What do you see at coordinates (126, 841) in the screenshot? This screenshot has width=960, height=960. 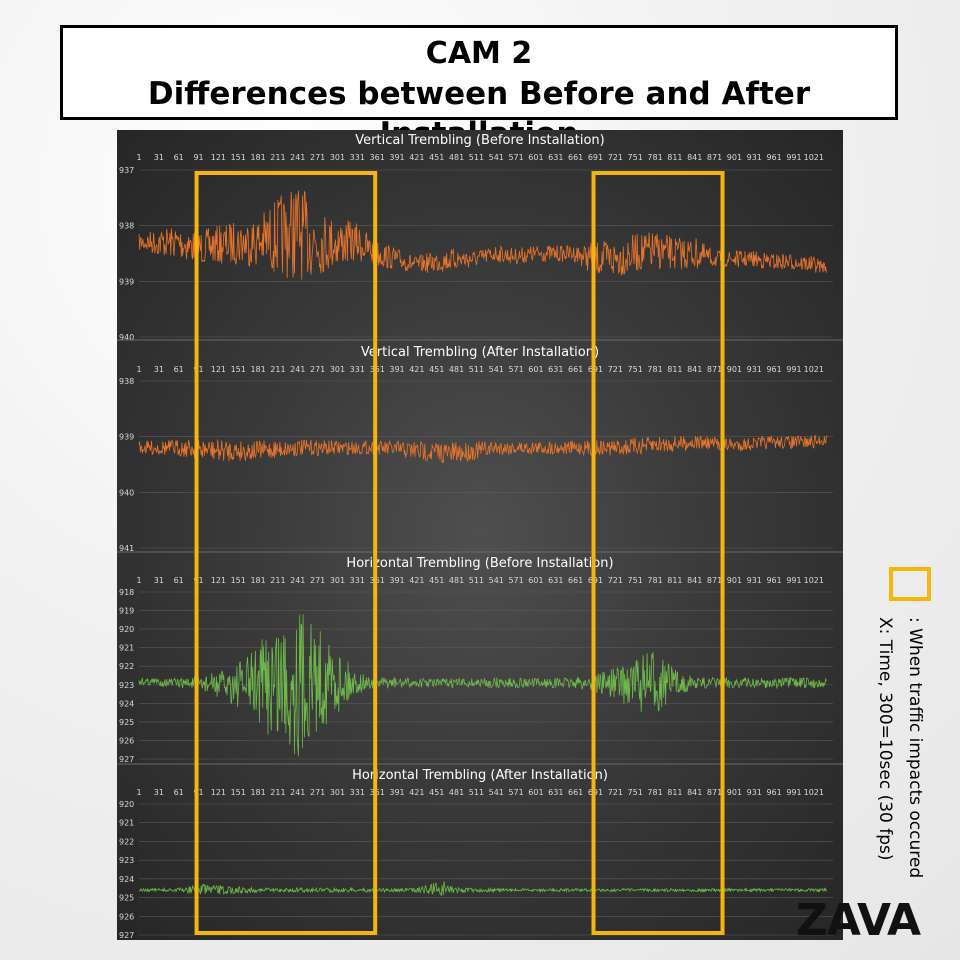 I see `y-tick-label: 922` at bounding box center [126, 841].